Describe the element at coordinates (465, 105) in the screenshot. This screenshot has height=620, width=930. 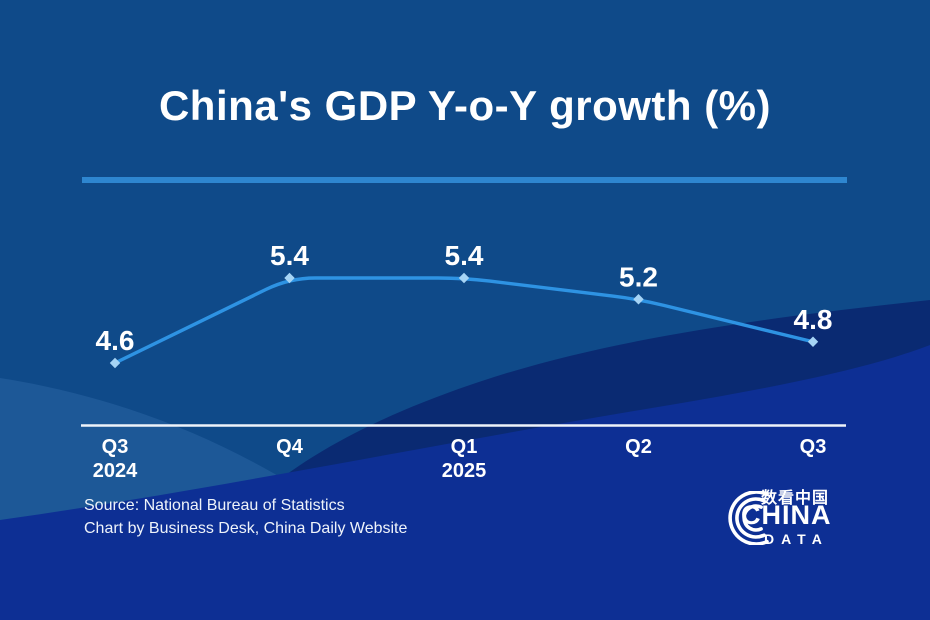
I see `chart-title: China's GDP Y-o-Y growth (%)` at that location.